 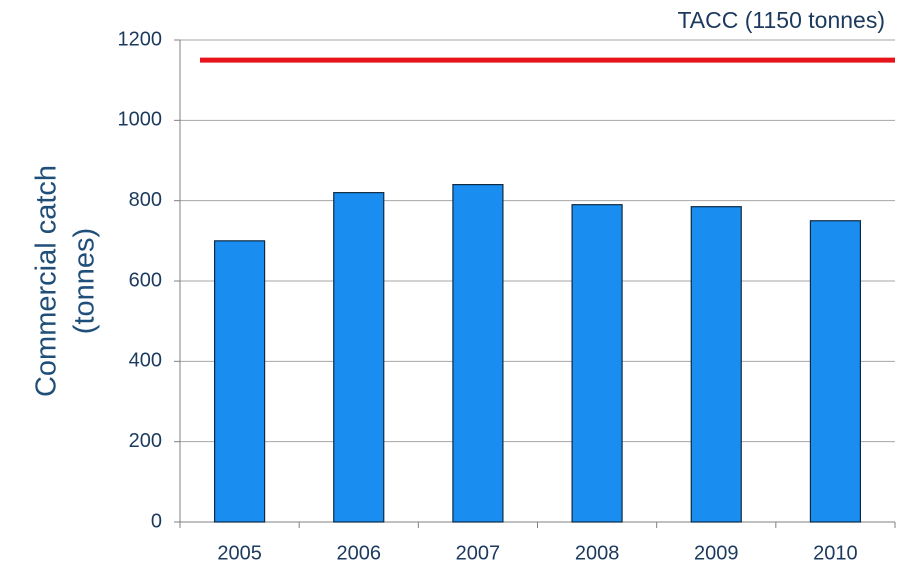 What do you see at coordinates (140, 39) in the screenshot?
I see `y-tick-label: 1200` at bounding box center [140, 39].